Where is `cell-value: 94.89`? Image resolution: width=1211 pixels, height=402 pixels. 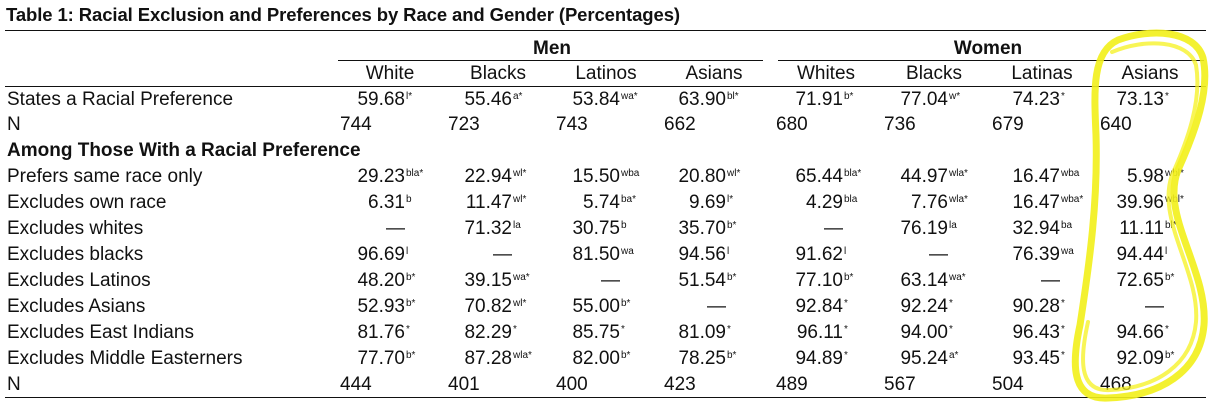 cell-value: 94.89 is located at coordinates (819, 358).